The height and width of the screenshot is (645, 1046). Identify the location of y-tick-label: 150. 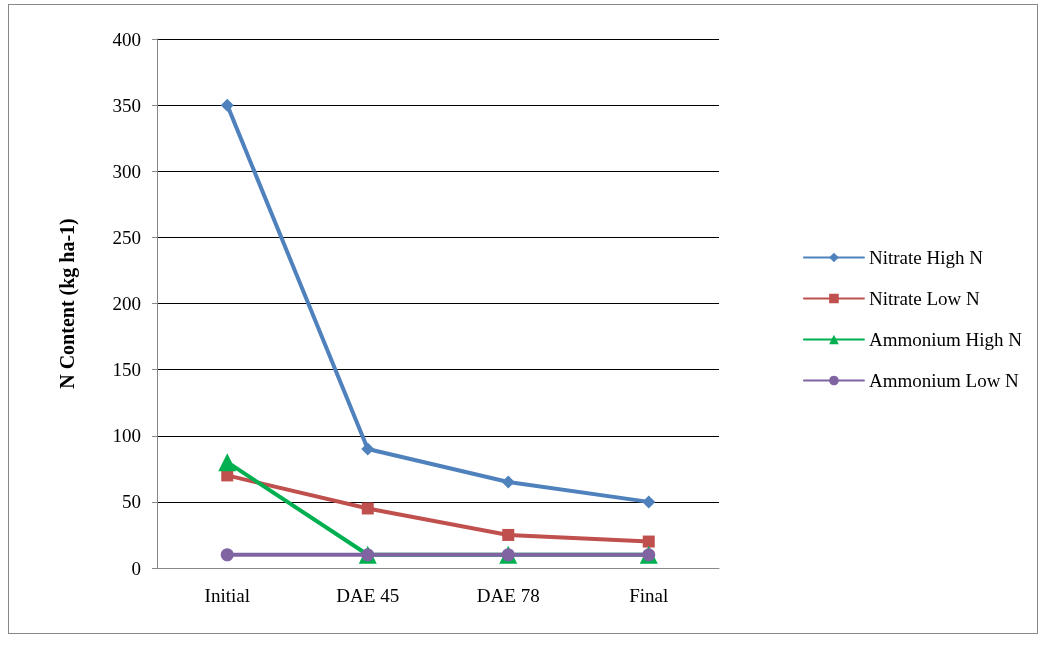
(126, 370).